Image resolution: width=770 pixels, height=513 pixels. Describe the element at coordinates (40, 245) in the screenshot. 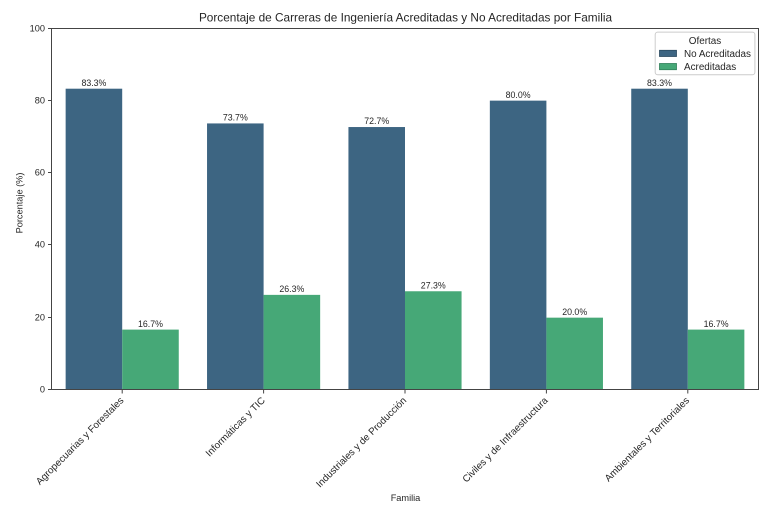

I see `svg-text: 40` at that location.